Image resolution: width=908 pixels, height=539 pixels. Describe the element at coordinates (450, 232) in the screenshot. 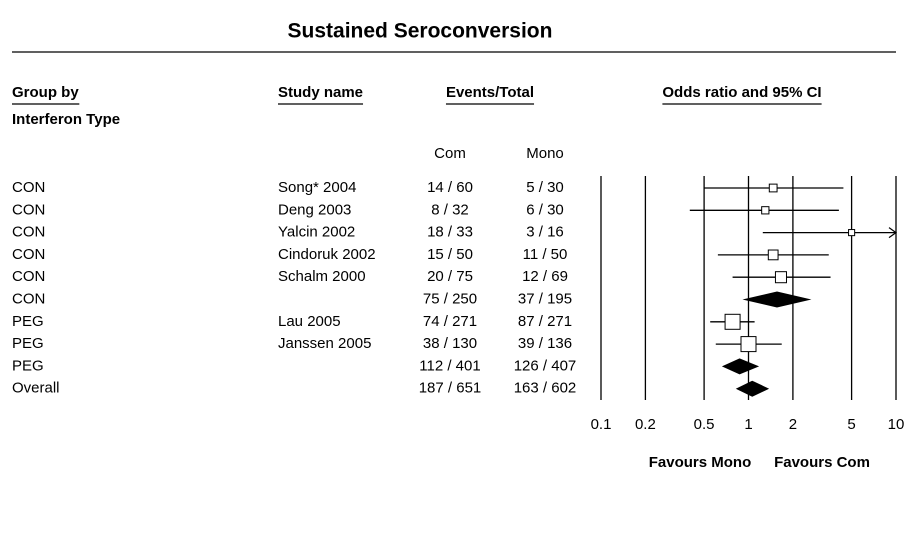

I see `events-com: 18 / 33` at that location.